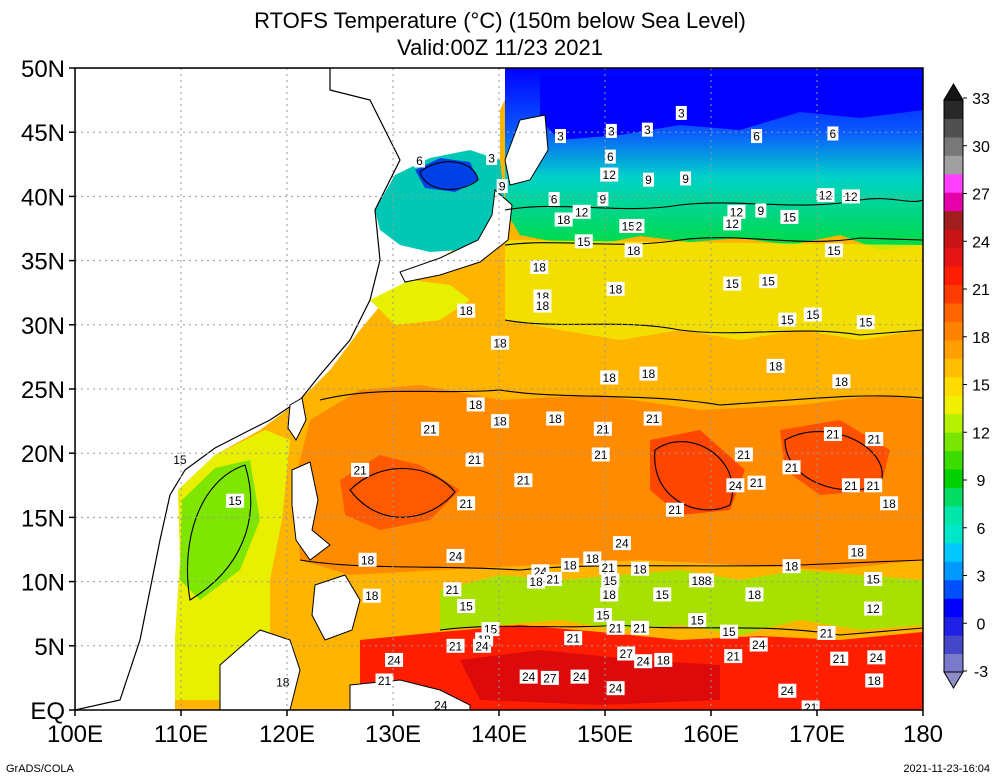 Image resolution: width=1000 pixels, height=779 pixels. Describe the element at coordinates (297, 419) in the screenshot. I see `taiwan-landmass` at that location.